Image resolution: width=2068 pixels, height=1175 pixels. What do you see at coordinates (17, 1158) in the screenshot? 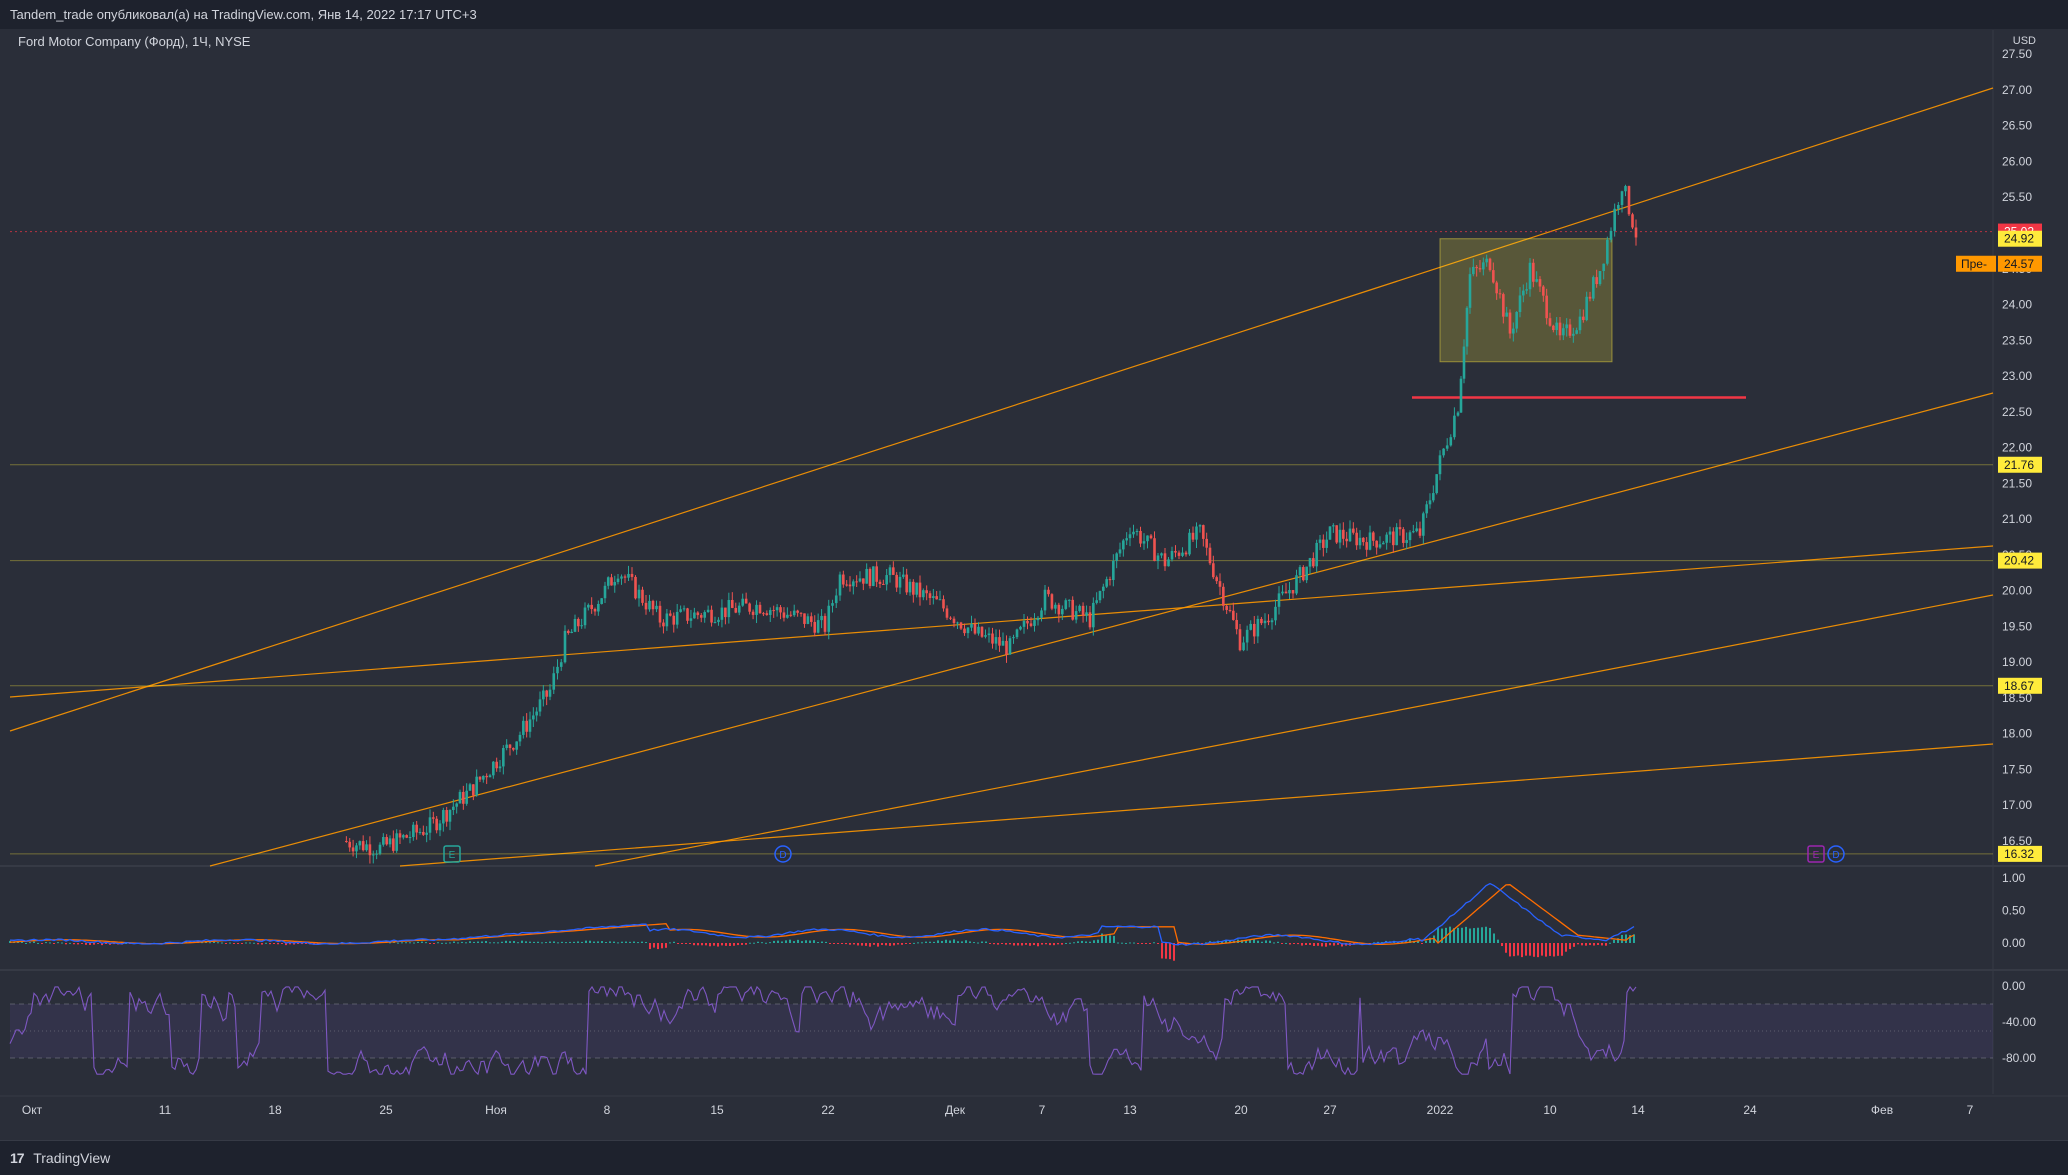
I see `tradingview-logo-icon: 17` at bounding box center [17, 1158].